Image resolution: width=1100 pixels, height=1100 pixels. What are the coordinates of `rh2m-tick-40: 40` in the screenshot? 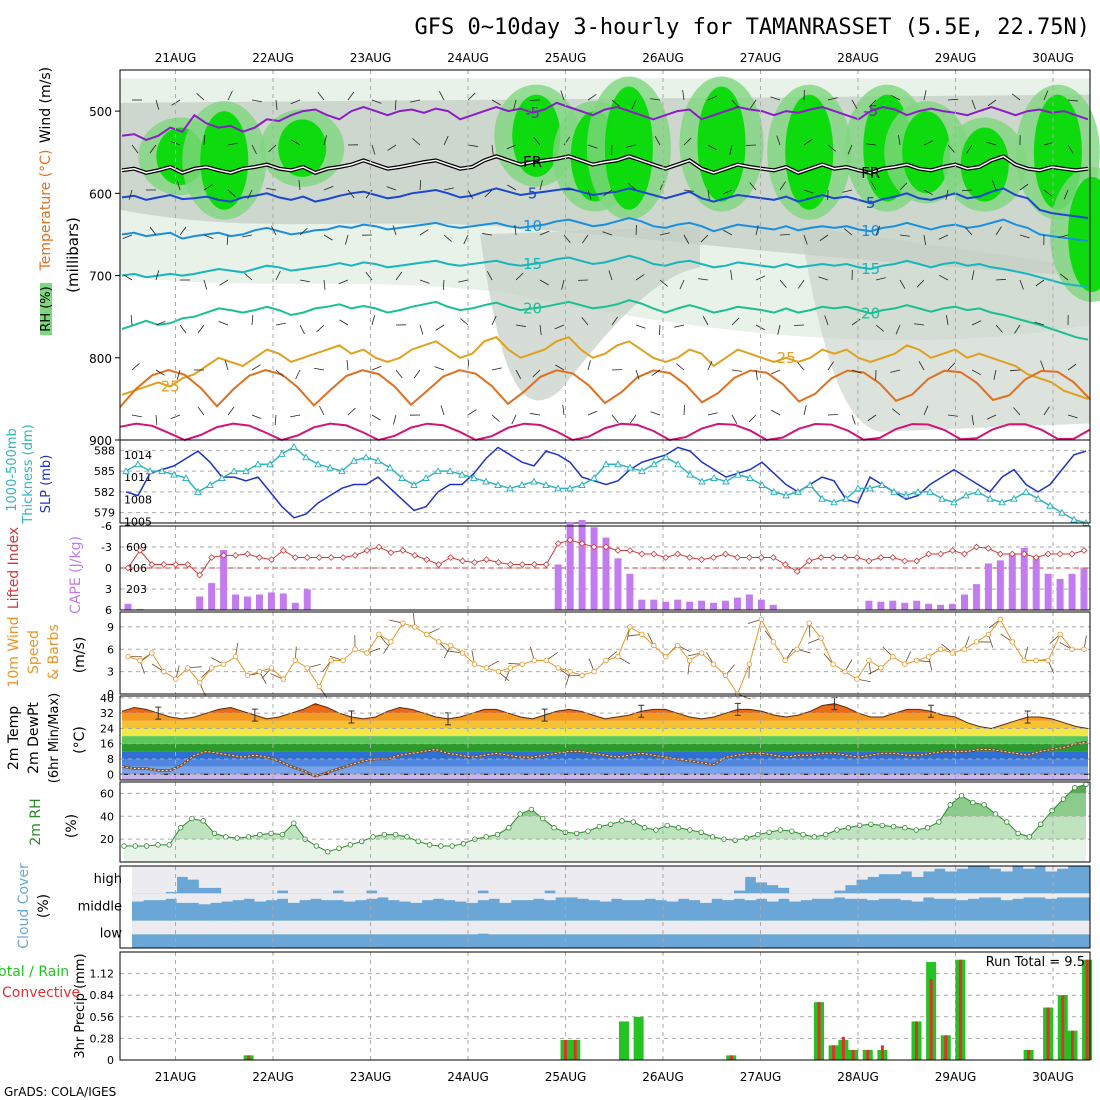 It's located at (107, 816).